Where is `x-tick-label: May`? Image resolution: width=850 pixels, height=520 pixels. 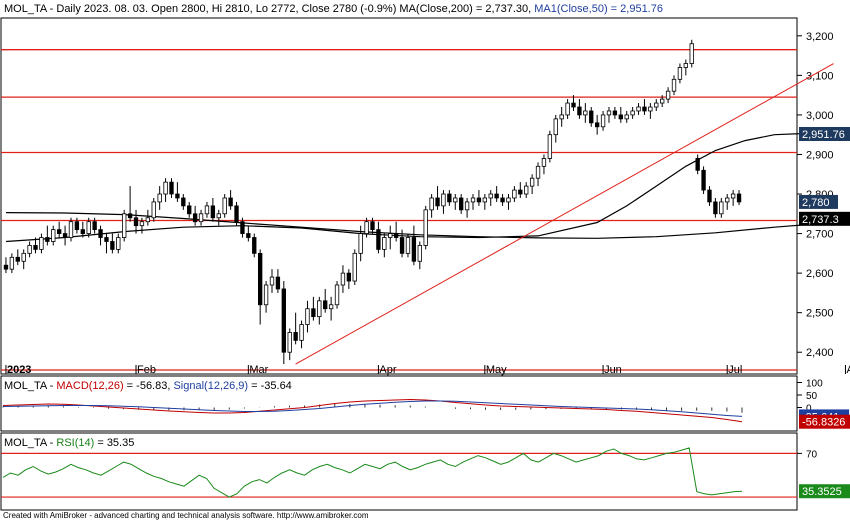
x-tick-label: May is located at coordinates (496, 370).